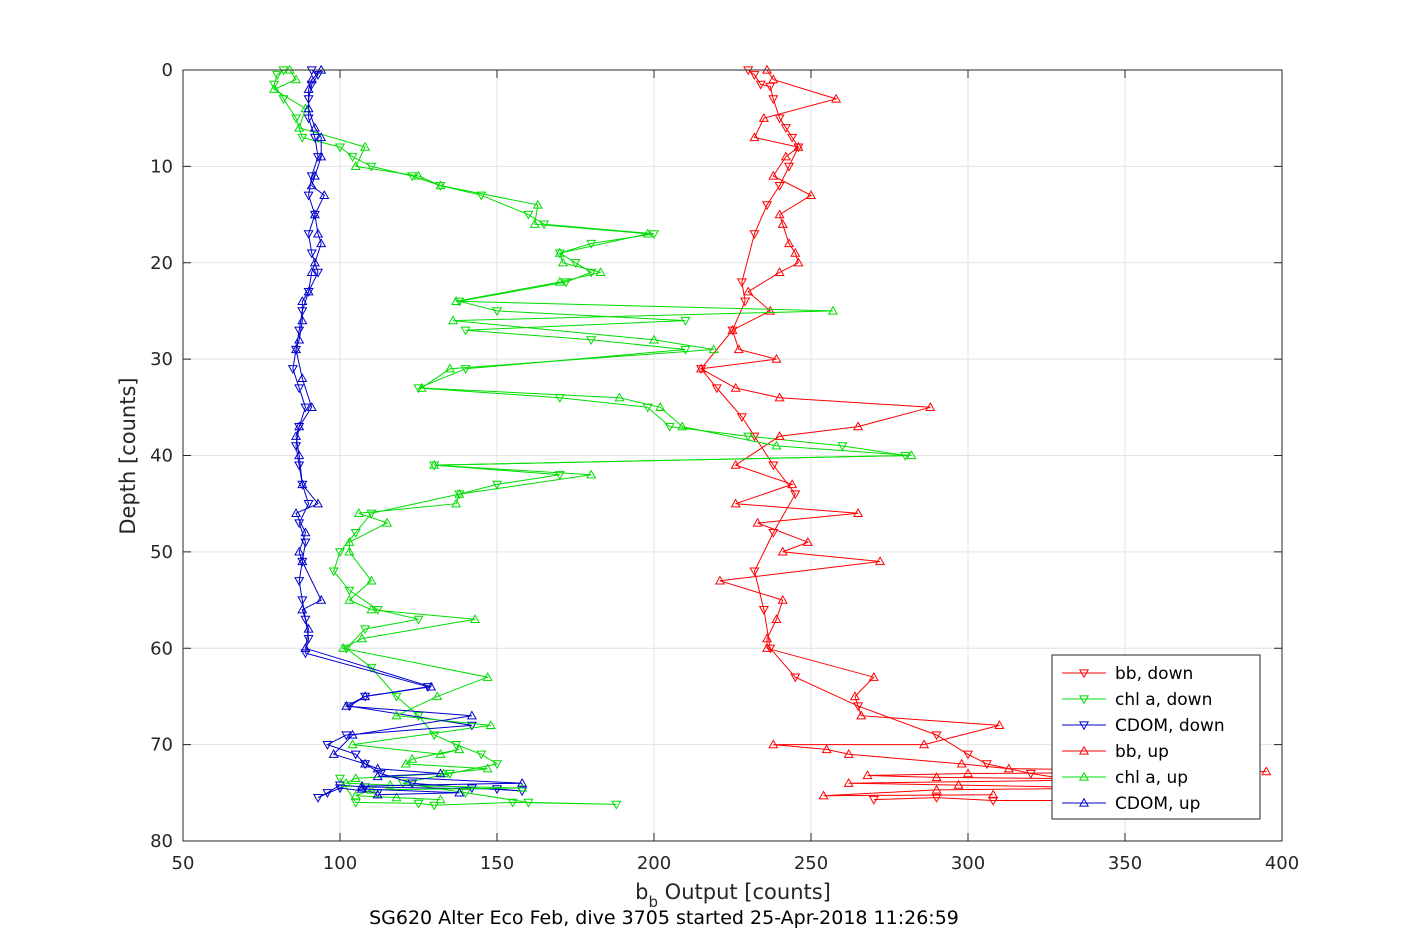  What do you see at coordinates (1156, 737) in the screenshot?
I see `legend-box` at bounding box center [1156, 737].